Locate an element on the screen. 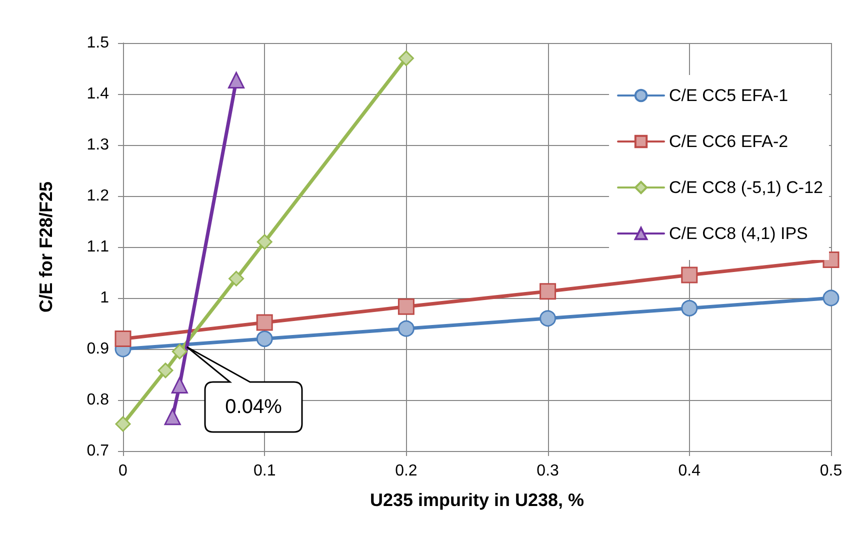 This screenshot has height=537, width=859. x-tick-label: 0.5 is located at coordinates (831, 471).